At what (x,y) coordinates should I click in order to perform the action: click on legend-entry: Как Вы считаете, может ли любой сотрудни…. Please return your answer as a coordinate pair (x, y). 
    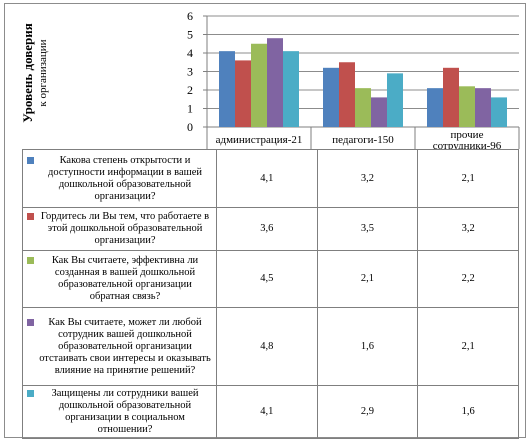
    Looking at the image, I should click on (119, 346).